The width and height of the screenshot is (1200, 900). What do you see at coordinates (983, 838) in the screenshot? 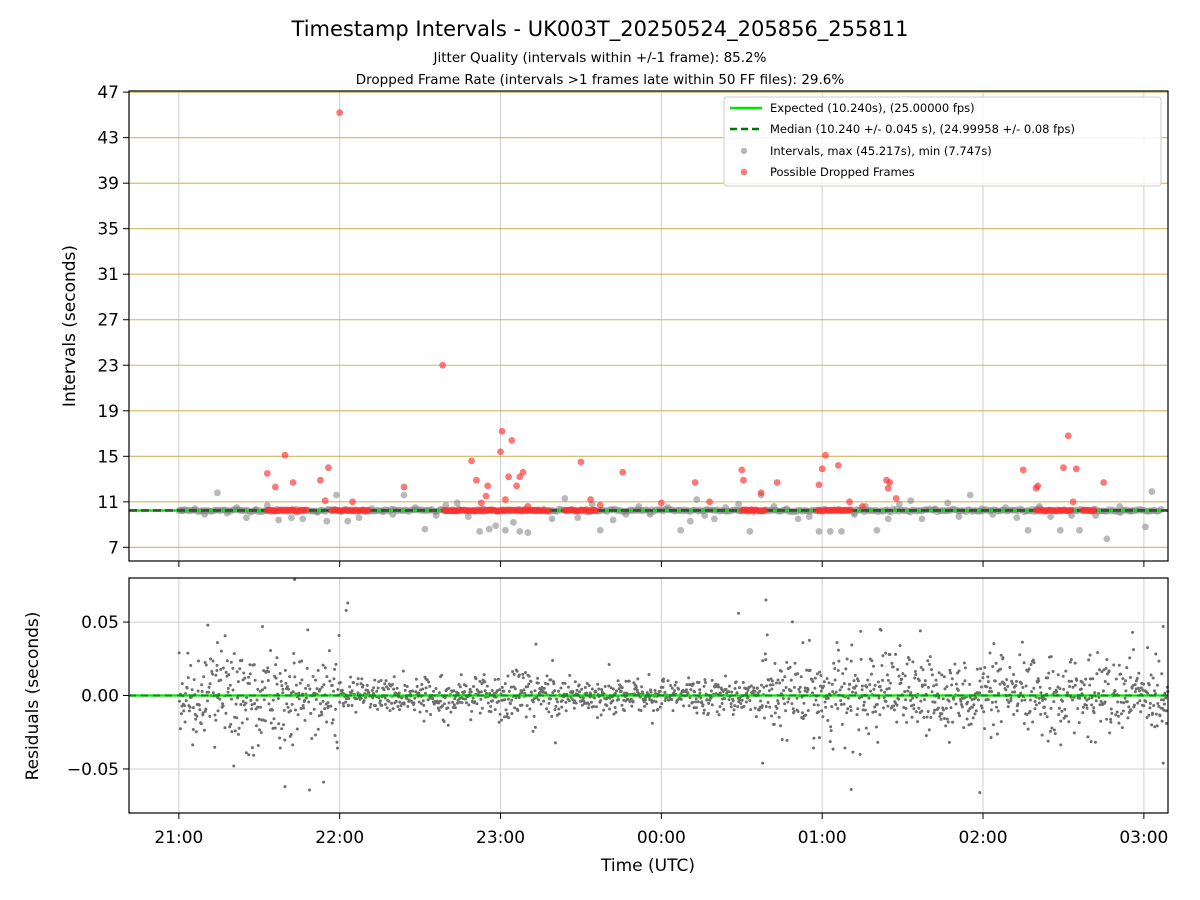
I see `x-tick-label-0200: 02:00` at bounding box center [983, 838].